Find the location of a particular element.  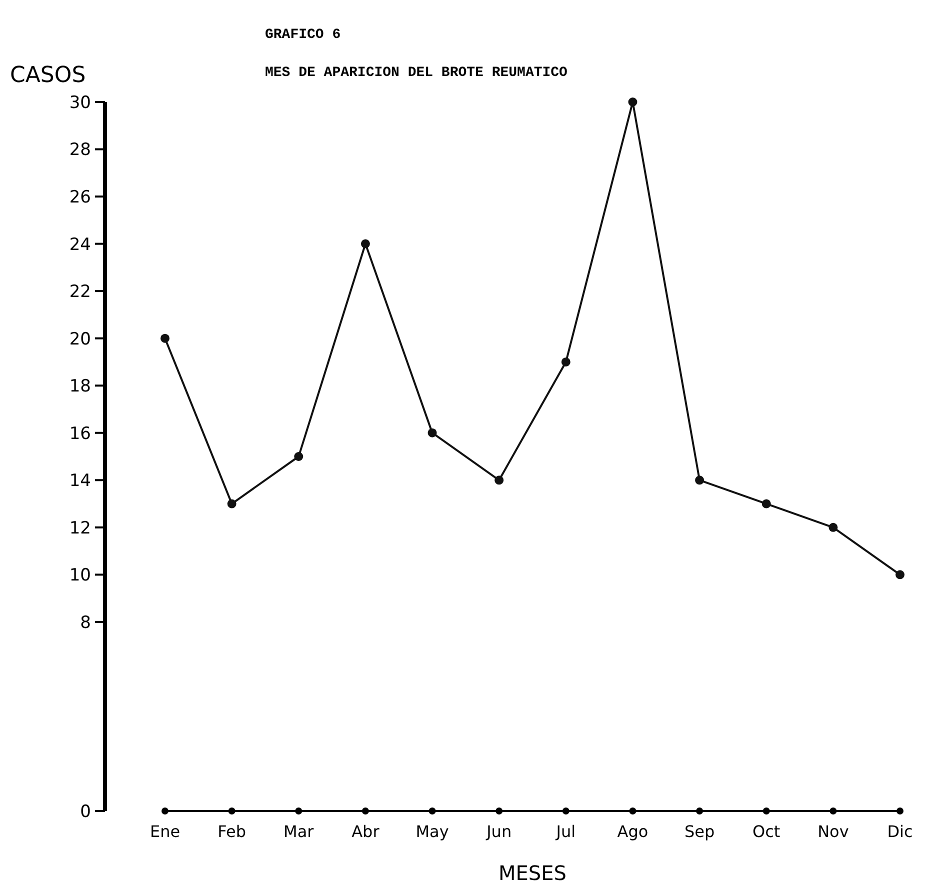

x-axis-title: MESES is located at coordinates (532, 873).